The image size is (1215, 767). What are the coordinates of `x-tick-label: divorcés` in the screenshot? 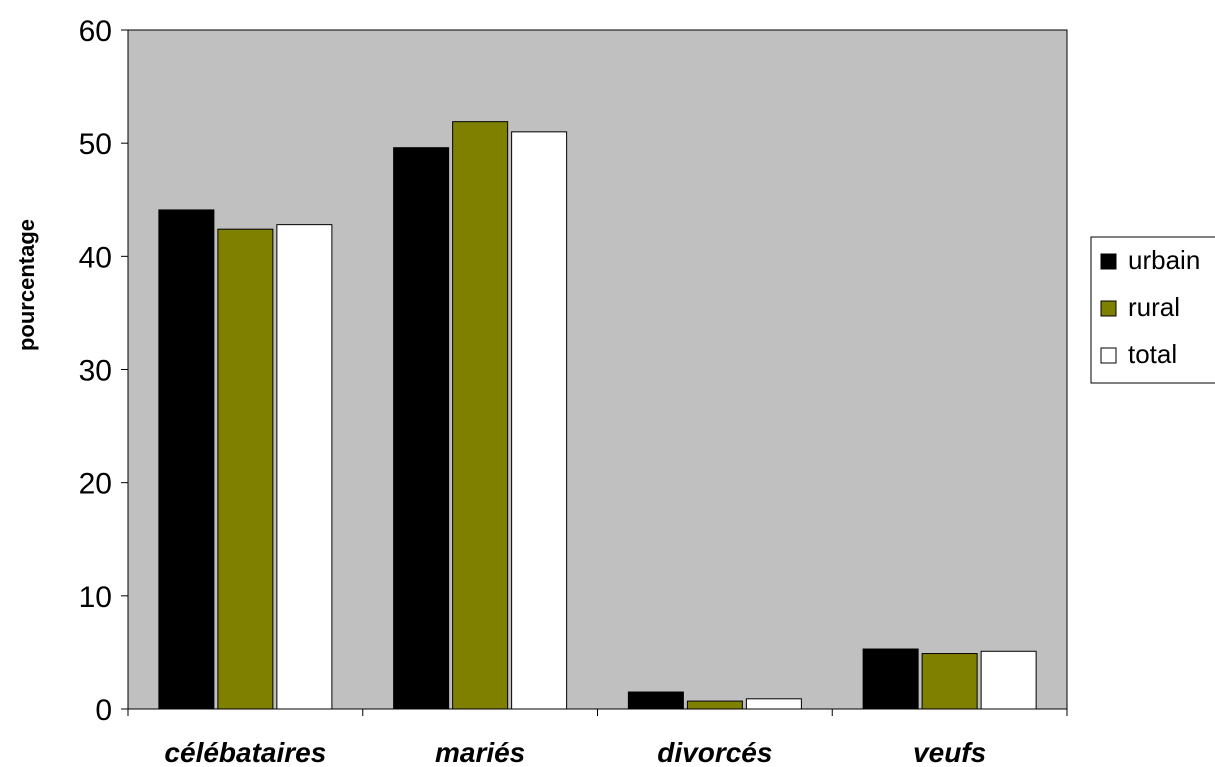 It's located at (714, 752).